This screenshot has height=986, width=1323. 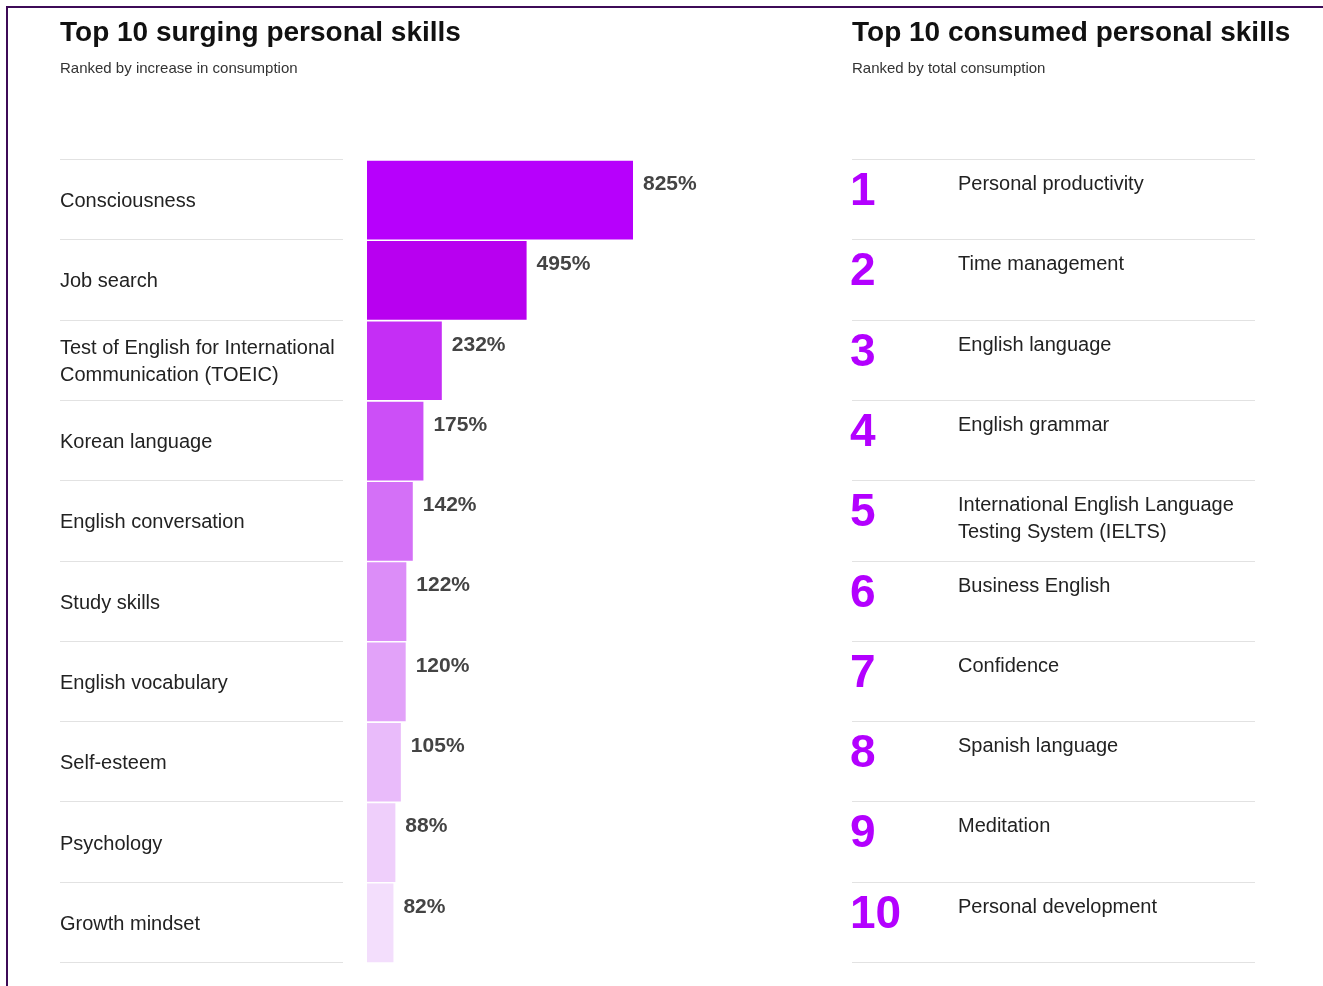 I want to click on data-label: 5, so click(x=863, y=510).